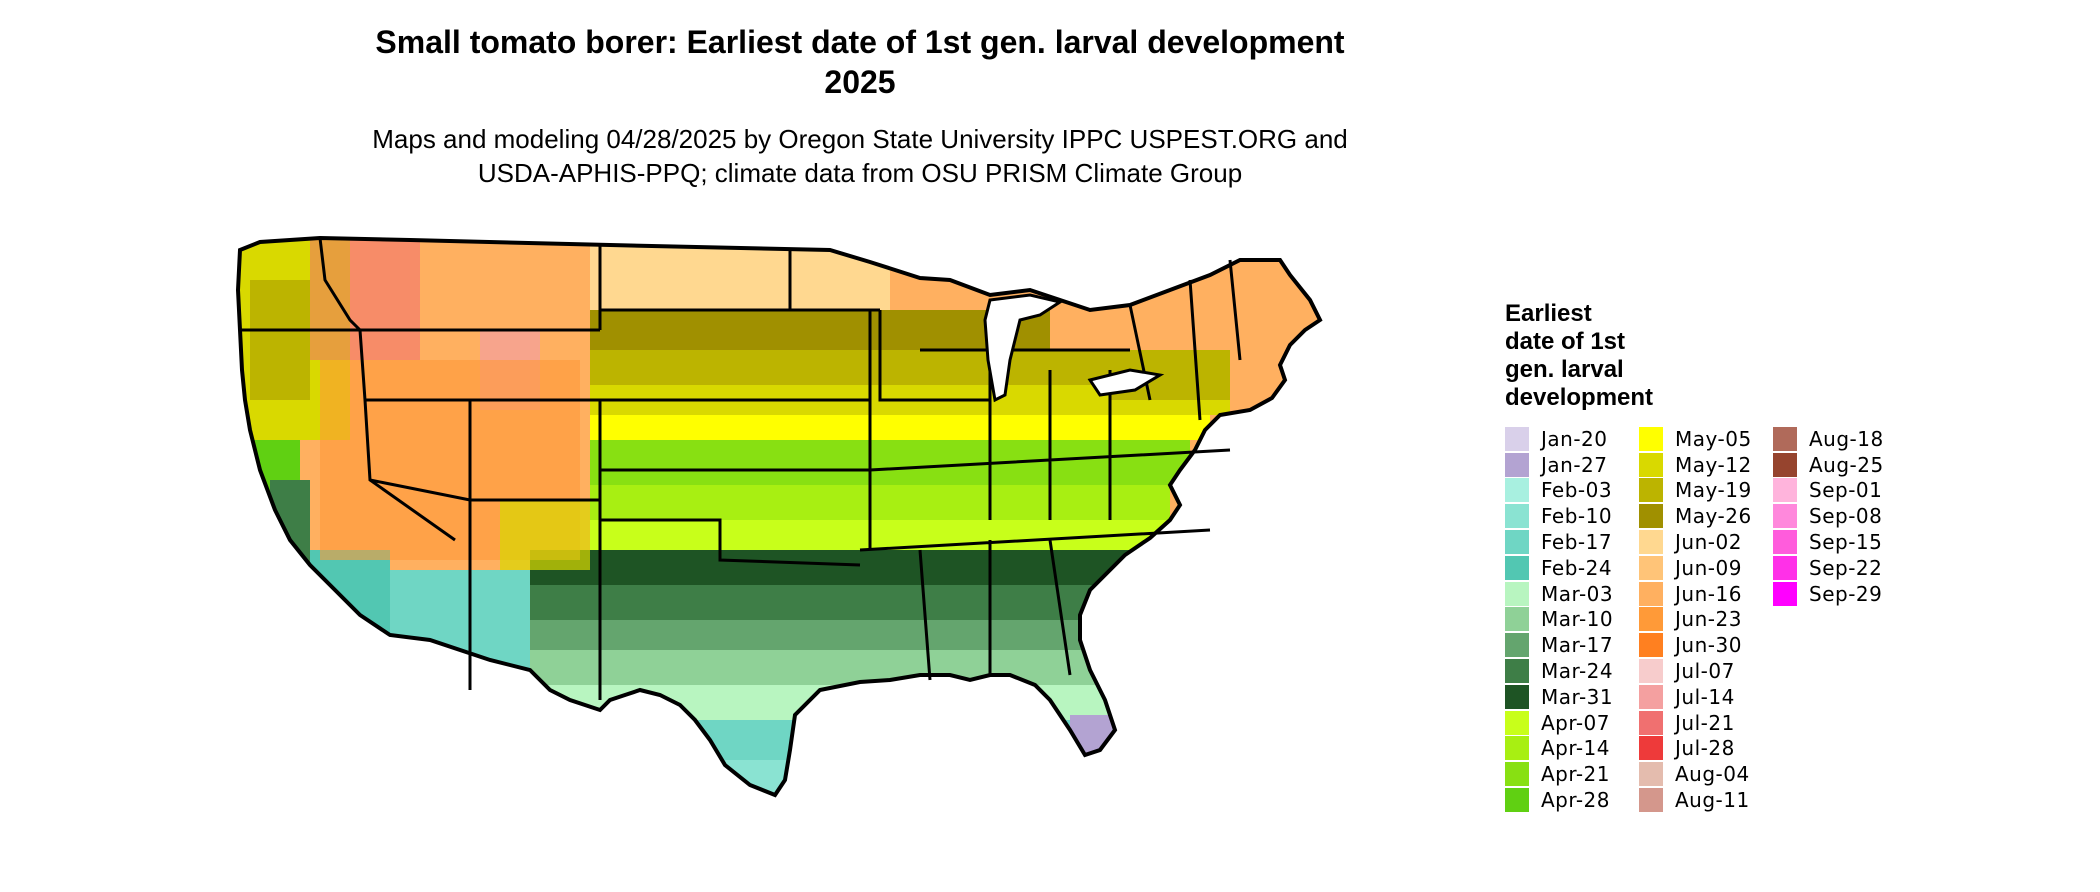 The height and width of the screenshot is (892, 2100). I want to click on legend-label: Jun-23, so click(1708, 619).